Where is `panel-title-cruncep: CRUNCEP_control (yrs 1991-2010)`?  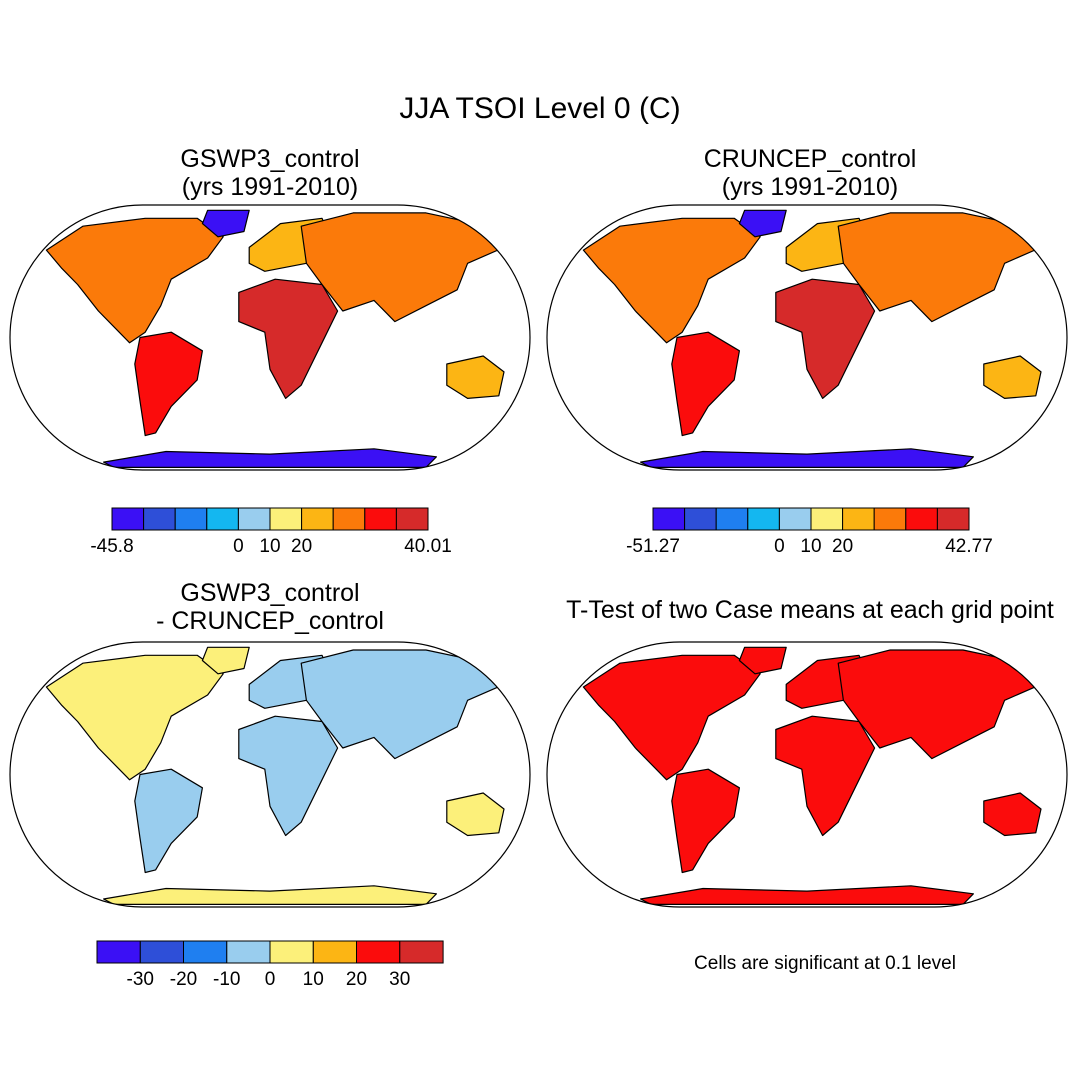
panel-title-cruncep: CRUNCEP_control (yrs 1991-2010) is located at coordinates (810, 173).